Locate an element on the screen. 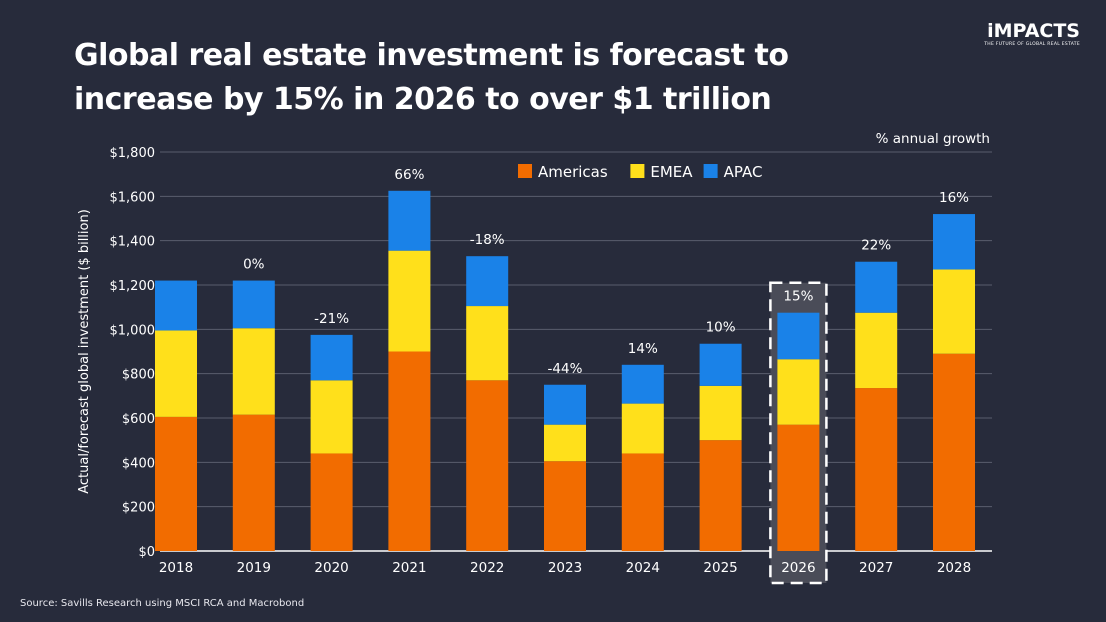  bar-apac-2022 is located at coordinates (487, 281).